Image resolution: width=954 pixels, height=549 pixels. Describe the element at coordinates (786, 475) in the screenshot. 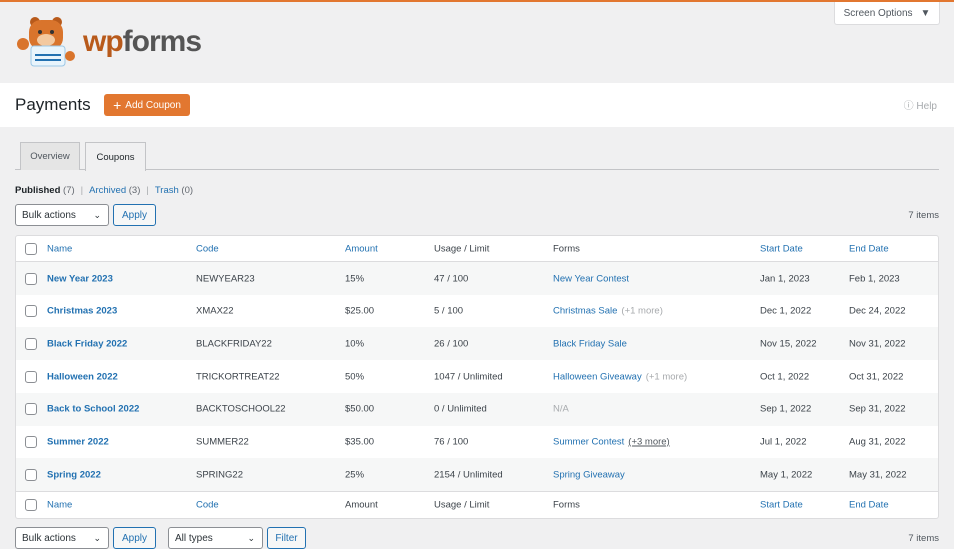

I see `start-date: May 1, 2022` at that location.